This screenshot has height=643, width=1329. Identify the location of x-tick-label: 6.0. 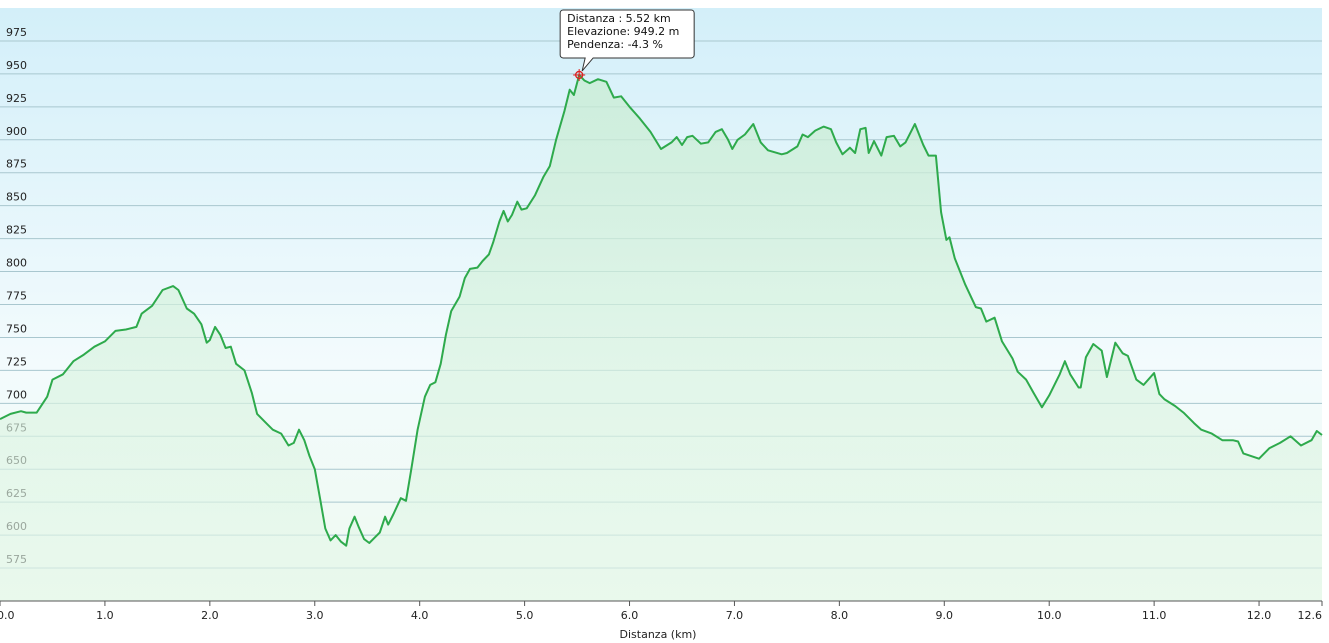
(630, 615).